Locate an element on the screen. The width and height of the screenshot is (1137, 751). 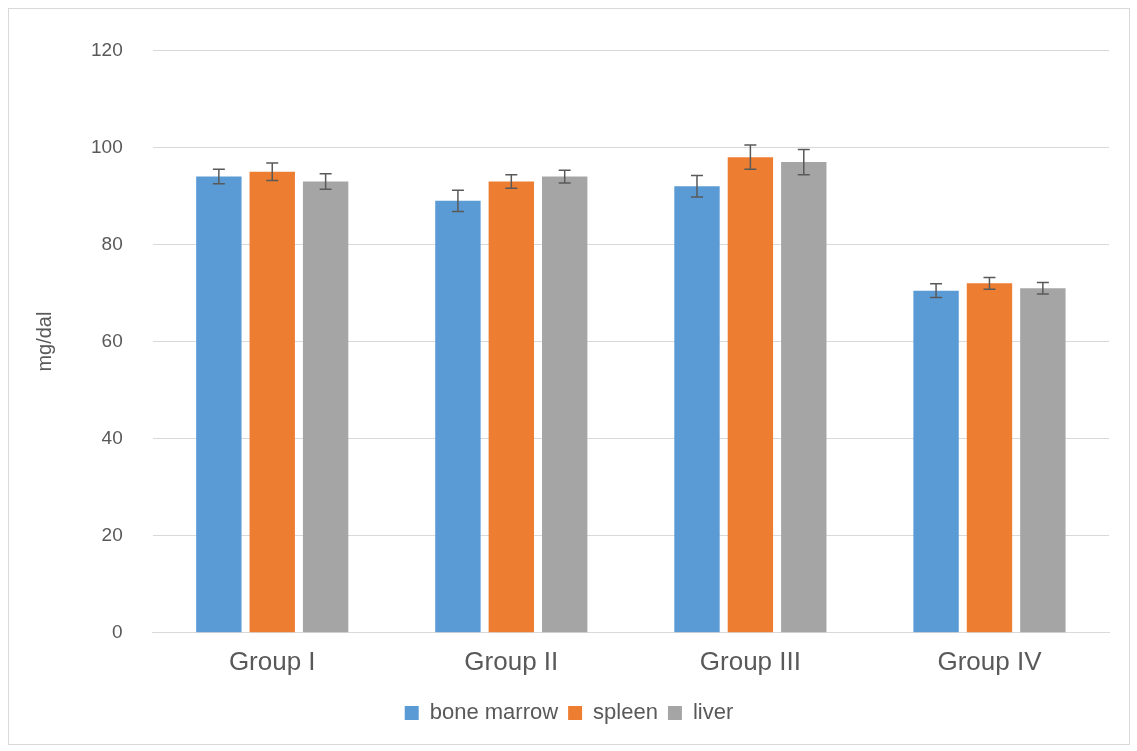
x-tick-label: Group III is located at coordinates (750, 660).